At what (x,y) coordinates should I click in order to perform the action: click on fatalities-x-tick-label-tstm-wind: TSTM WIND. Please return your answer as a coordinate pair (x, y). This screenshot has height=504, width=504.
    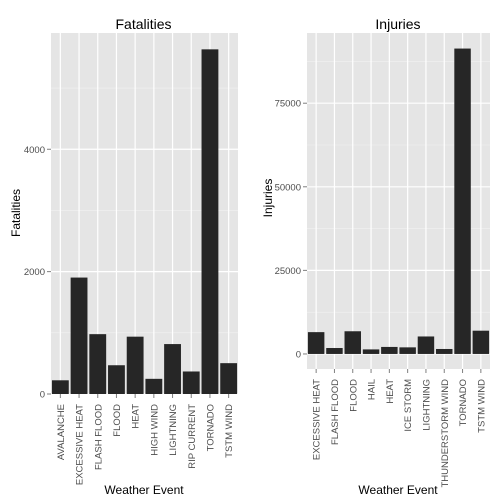
    Looking at the image, I should click on (229, 431).